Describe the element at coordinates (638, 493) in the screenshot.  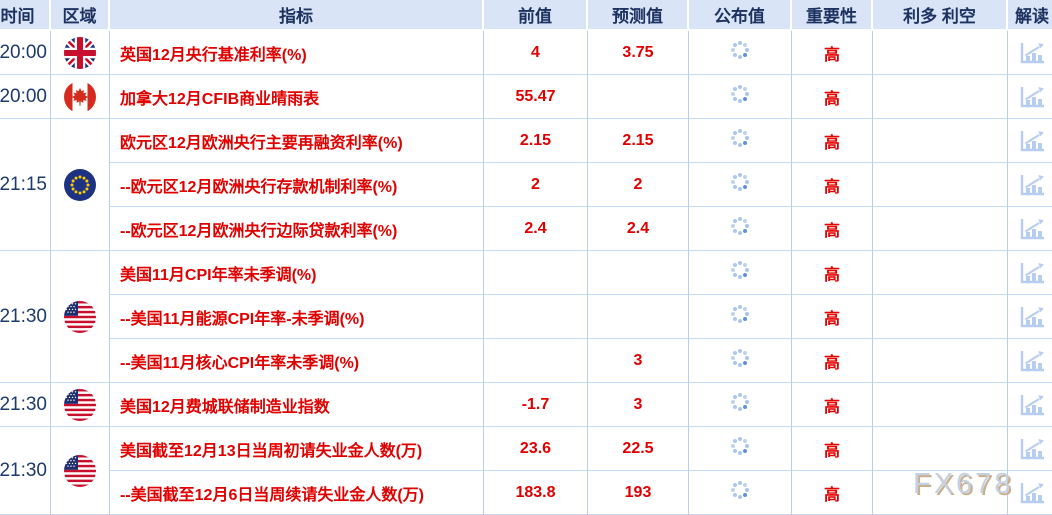
I see `forecast-value: 193` at that location.